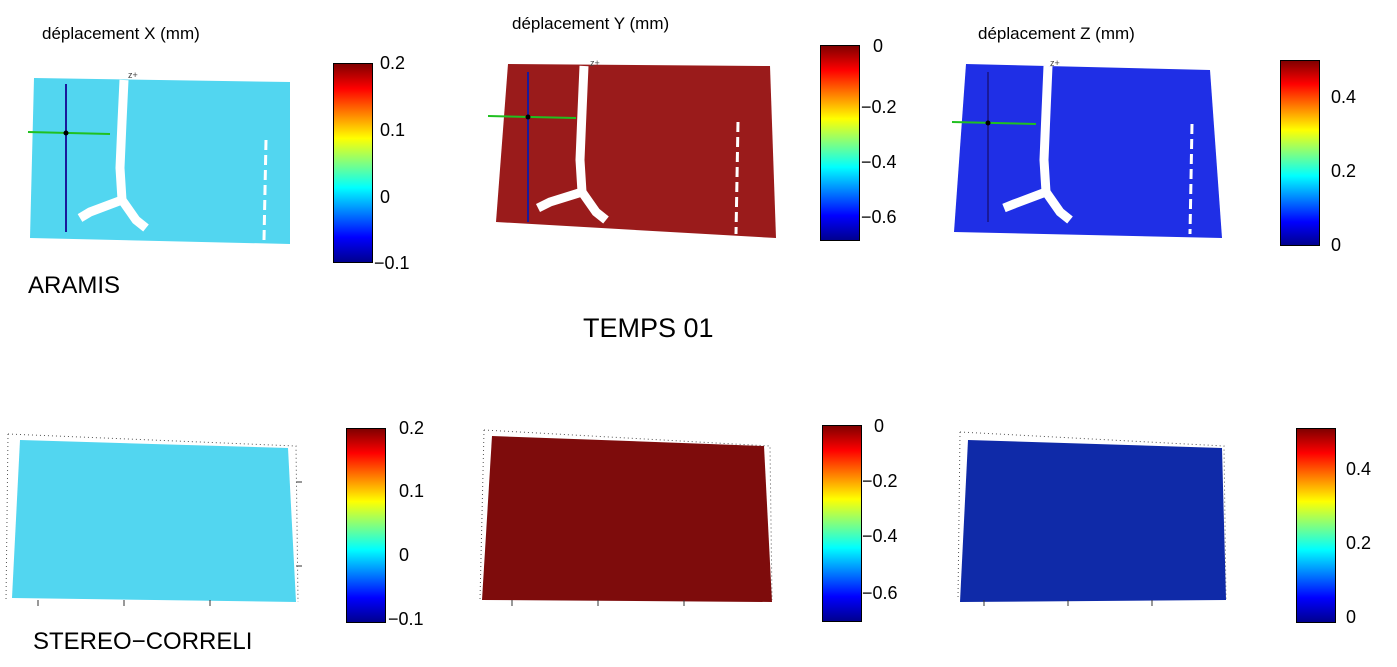 This screenshot has height=667, width=1397. What do you see at coordinates (353, 163) in the screenshot?
I see `colorbar-x-aramis` at bounding box center [353, 163].